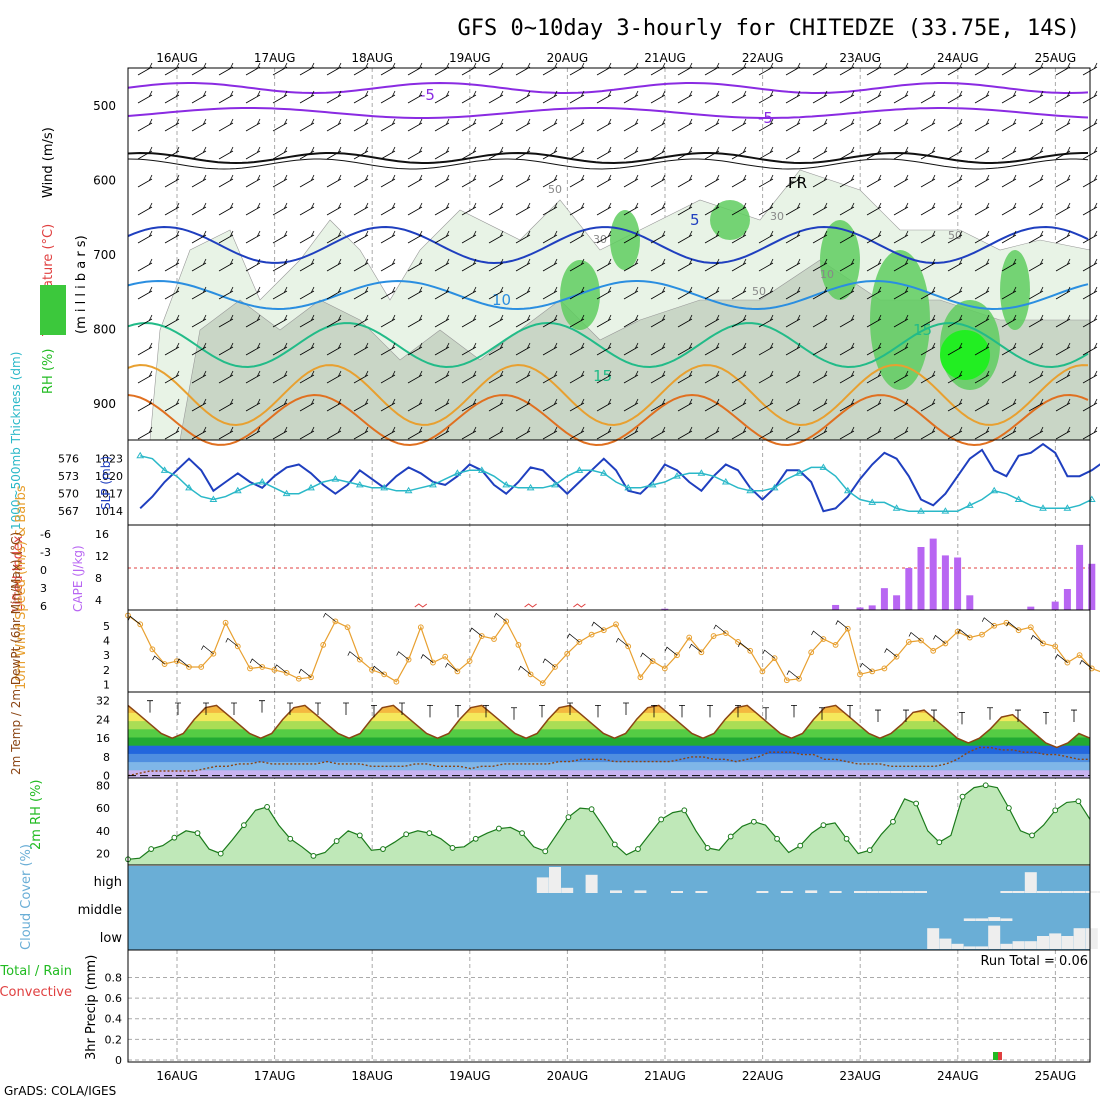 This screenshot has height=1100, width=1100. I want to click on rh-high-region, so click(730, 220).